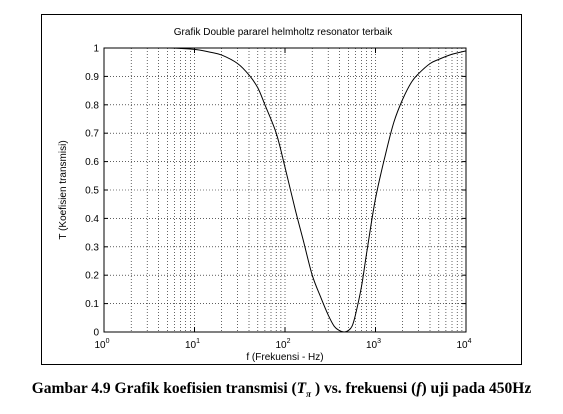  I want to click on y-tick-label: 0.4, so click(92, 219).